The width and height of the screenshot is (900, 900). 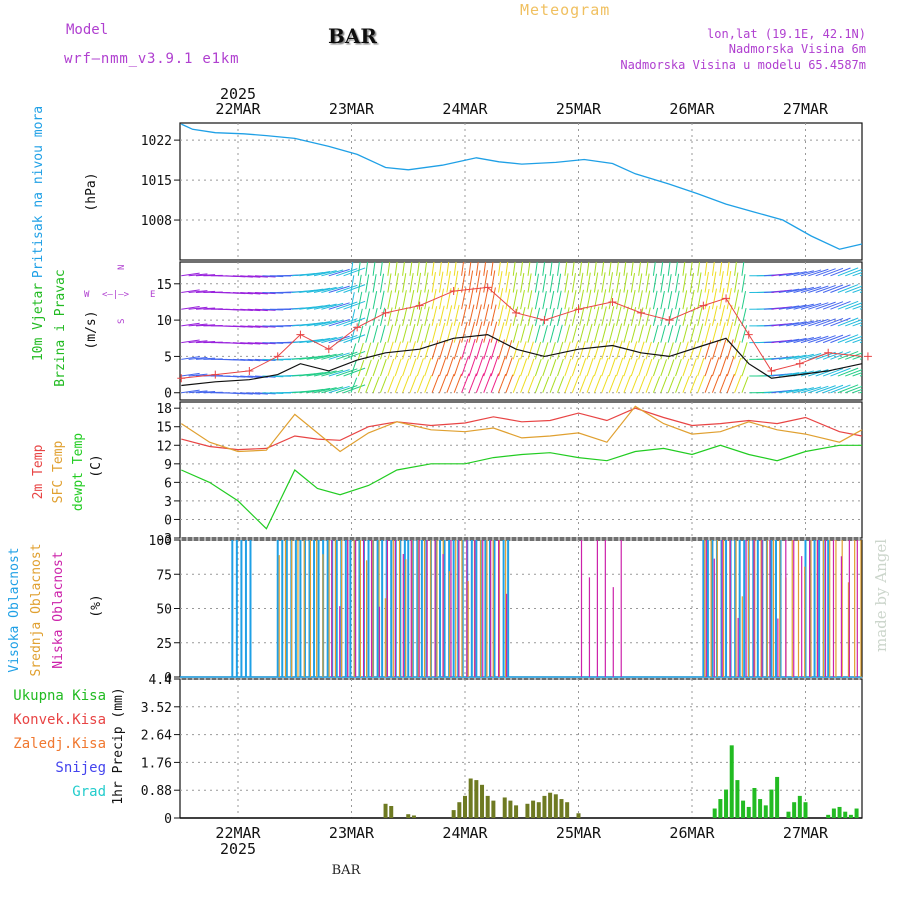 What do you see at coordinates (168, 483) in the screenshot?
I see `temp-tick-label: 6` at bounding box center [168, 483].